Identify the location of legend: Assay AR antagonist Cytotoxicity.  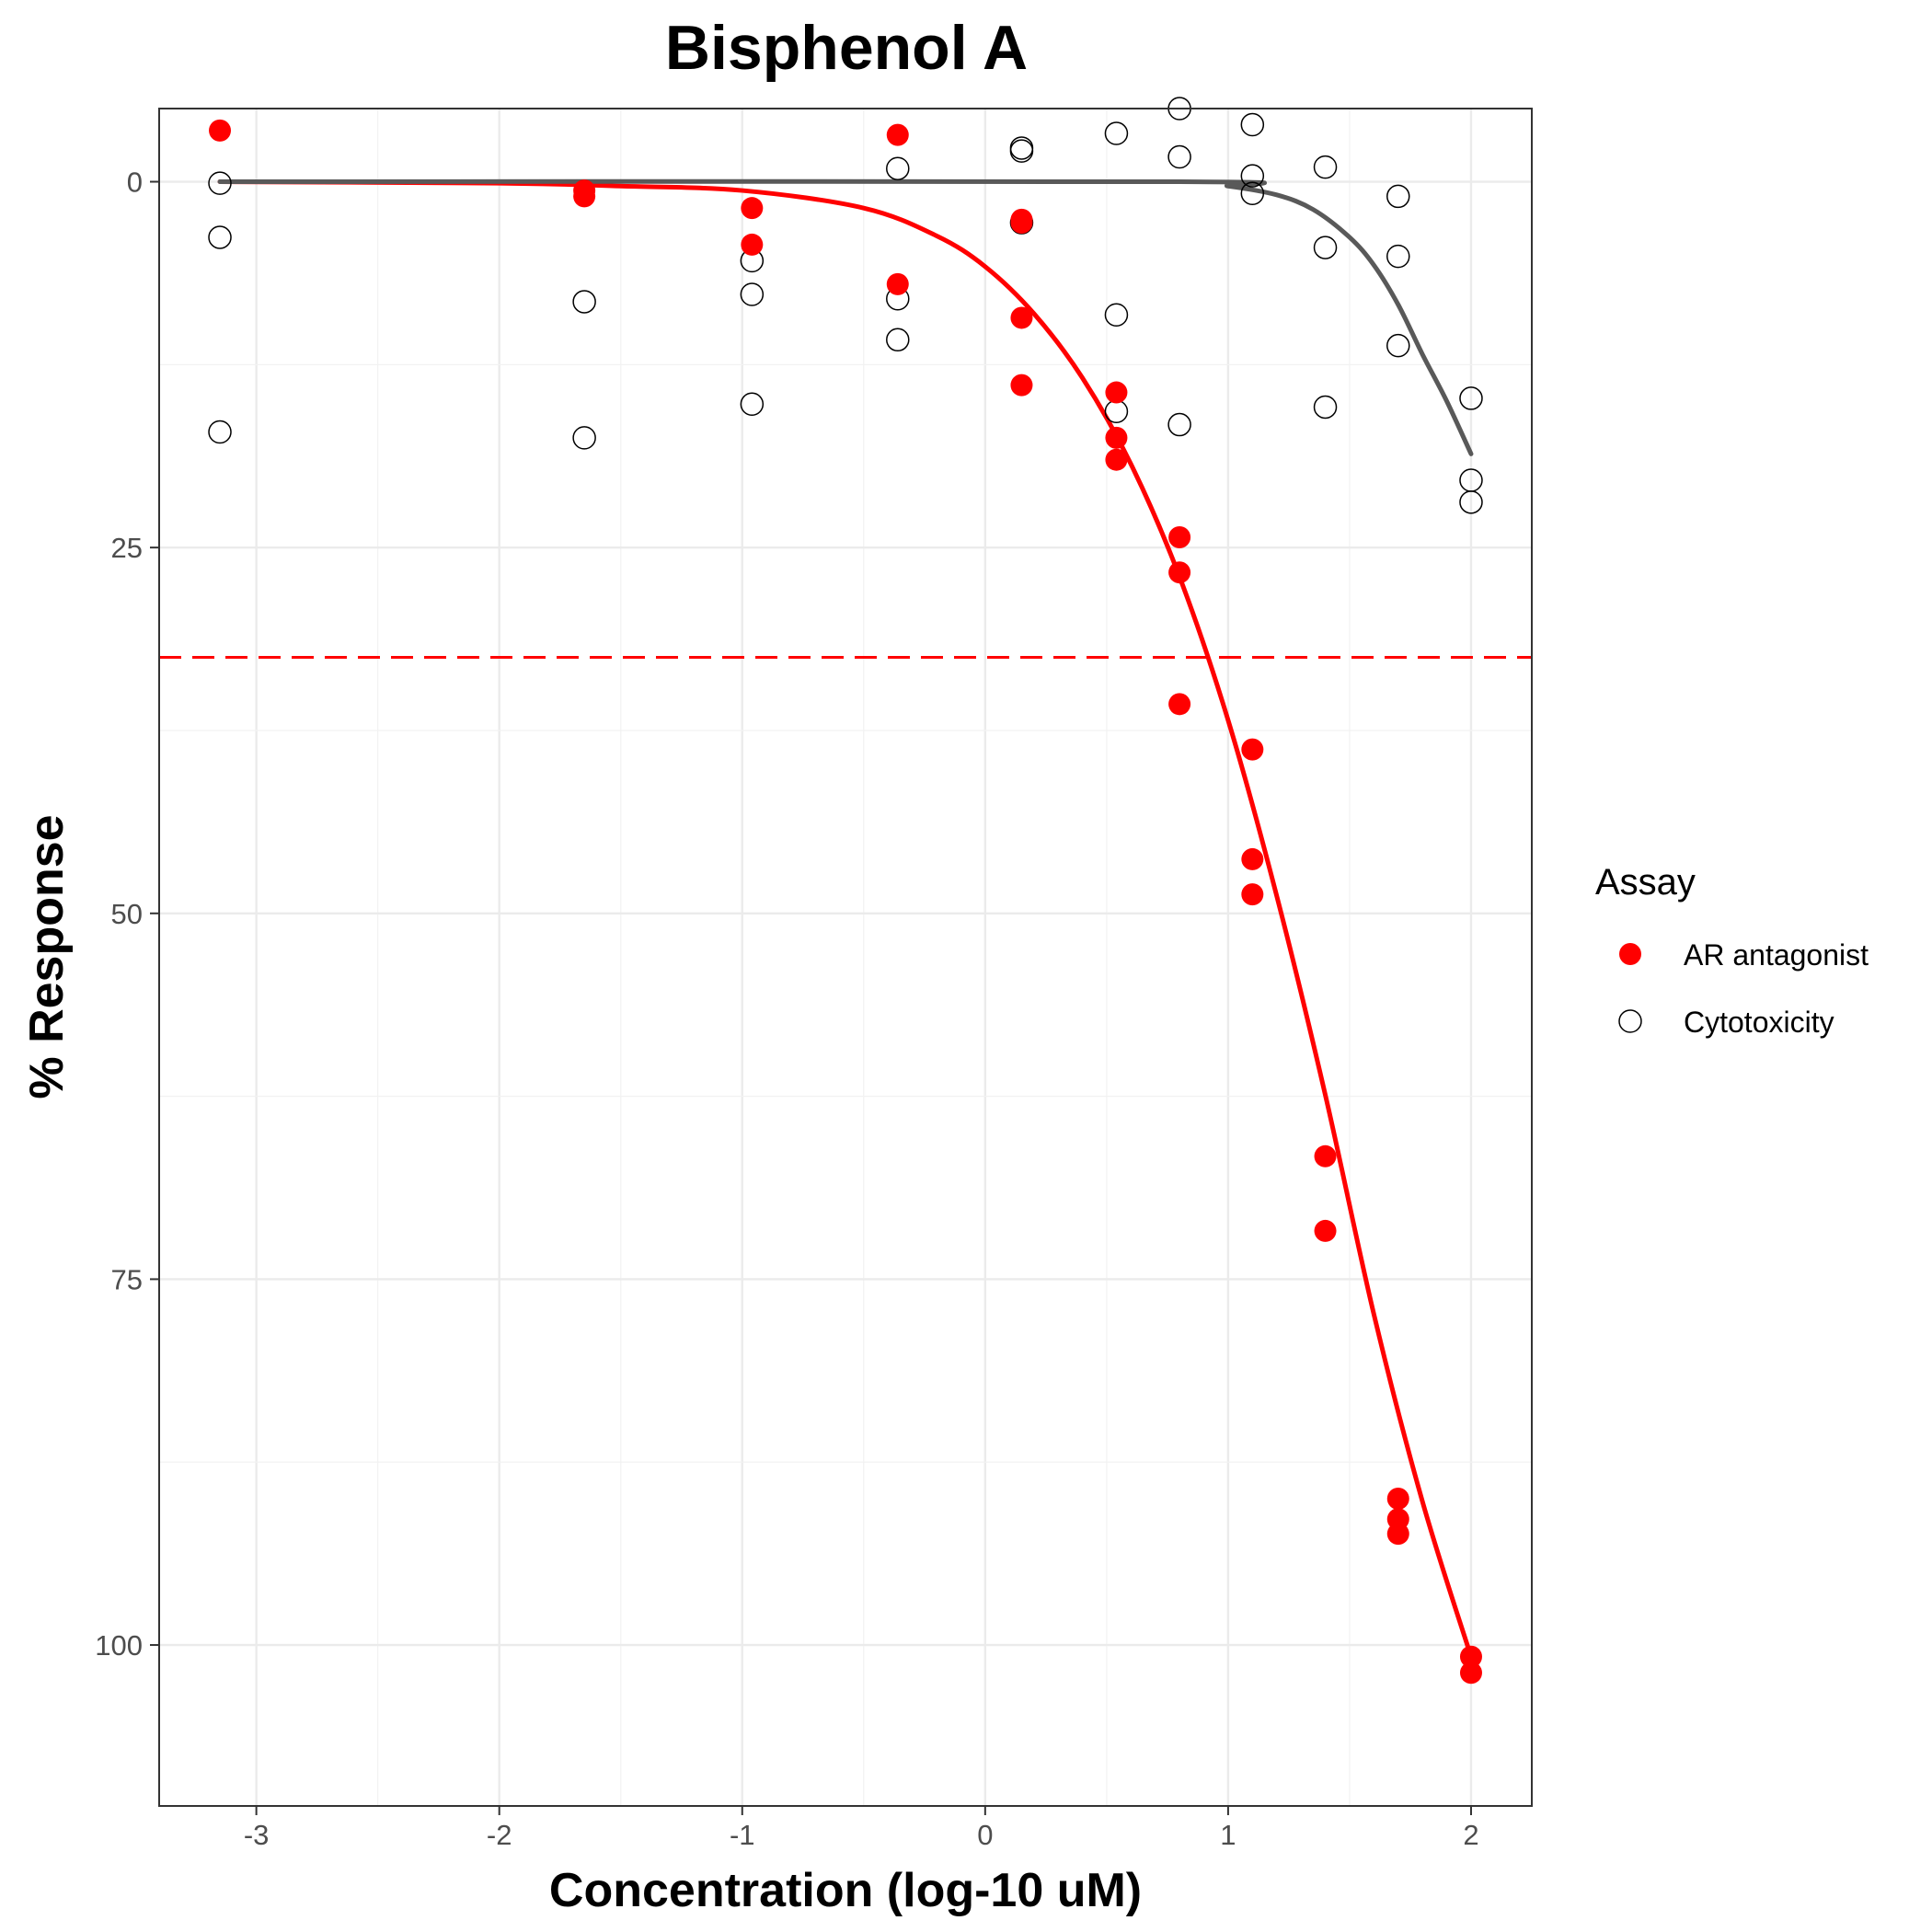
(1732, 951).